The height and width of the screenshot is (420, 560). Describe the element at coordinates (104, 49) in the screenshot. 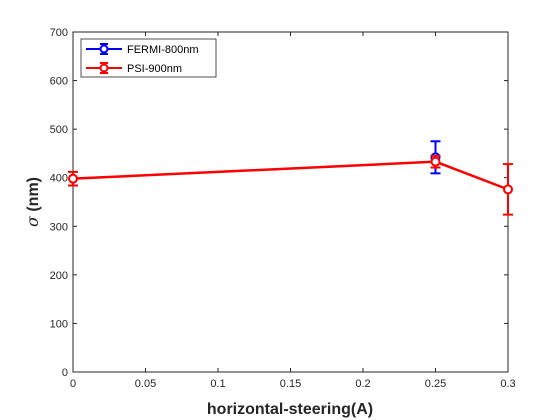

I see `legend-marker-fermi` at that location.